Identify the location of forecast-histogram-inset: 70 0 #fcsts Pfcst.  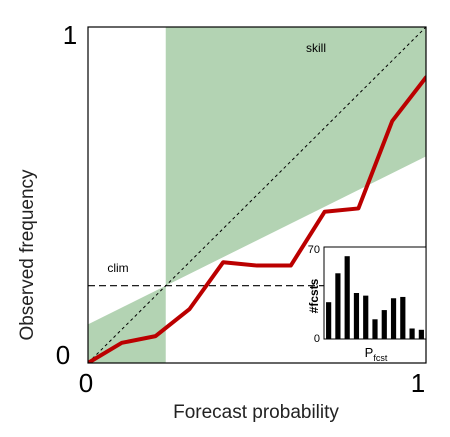
(367, 303).